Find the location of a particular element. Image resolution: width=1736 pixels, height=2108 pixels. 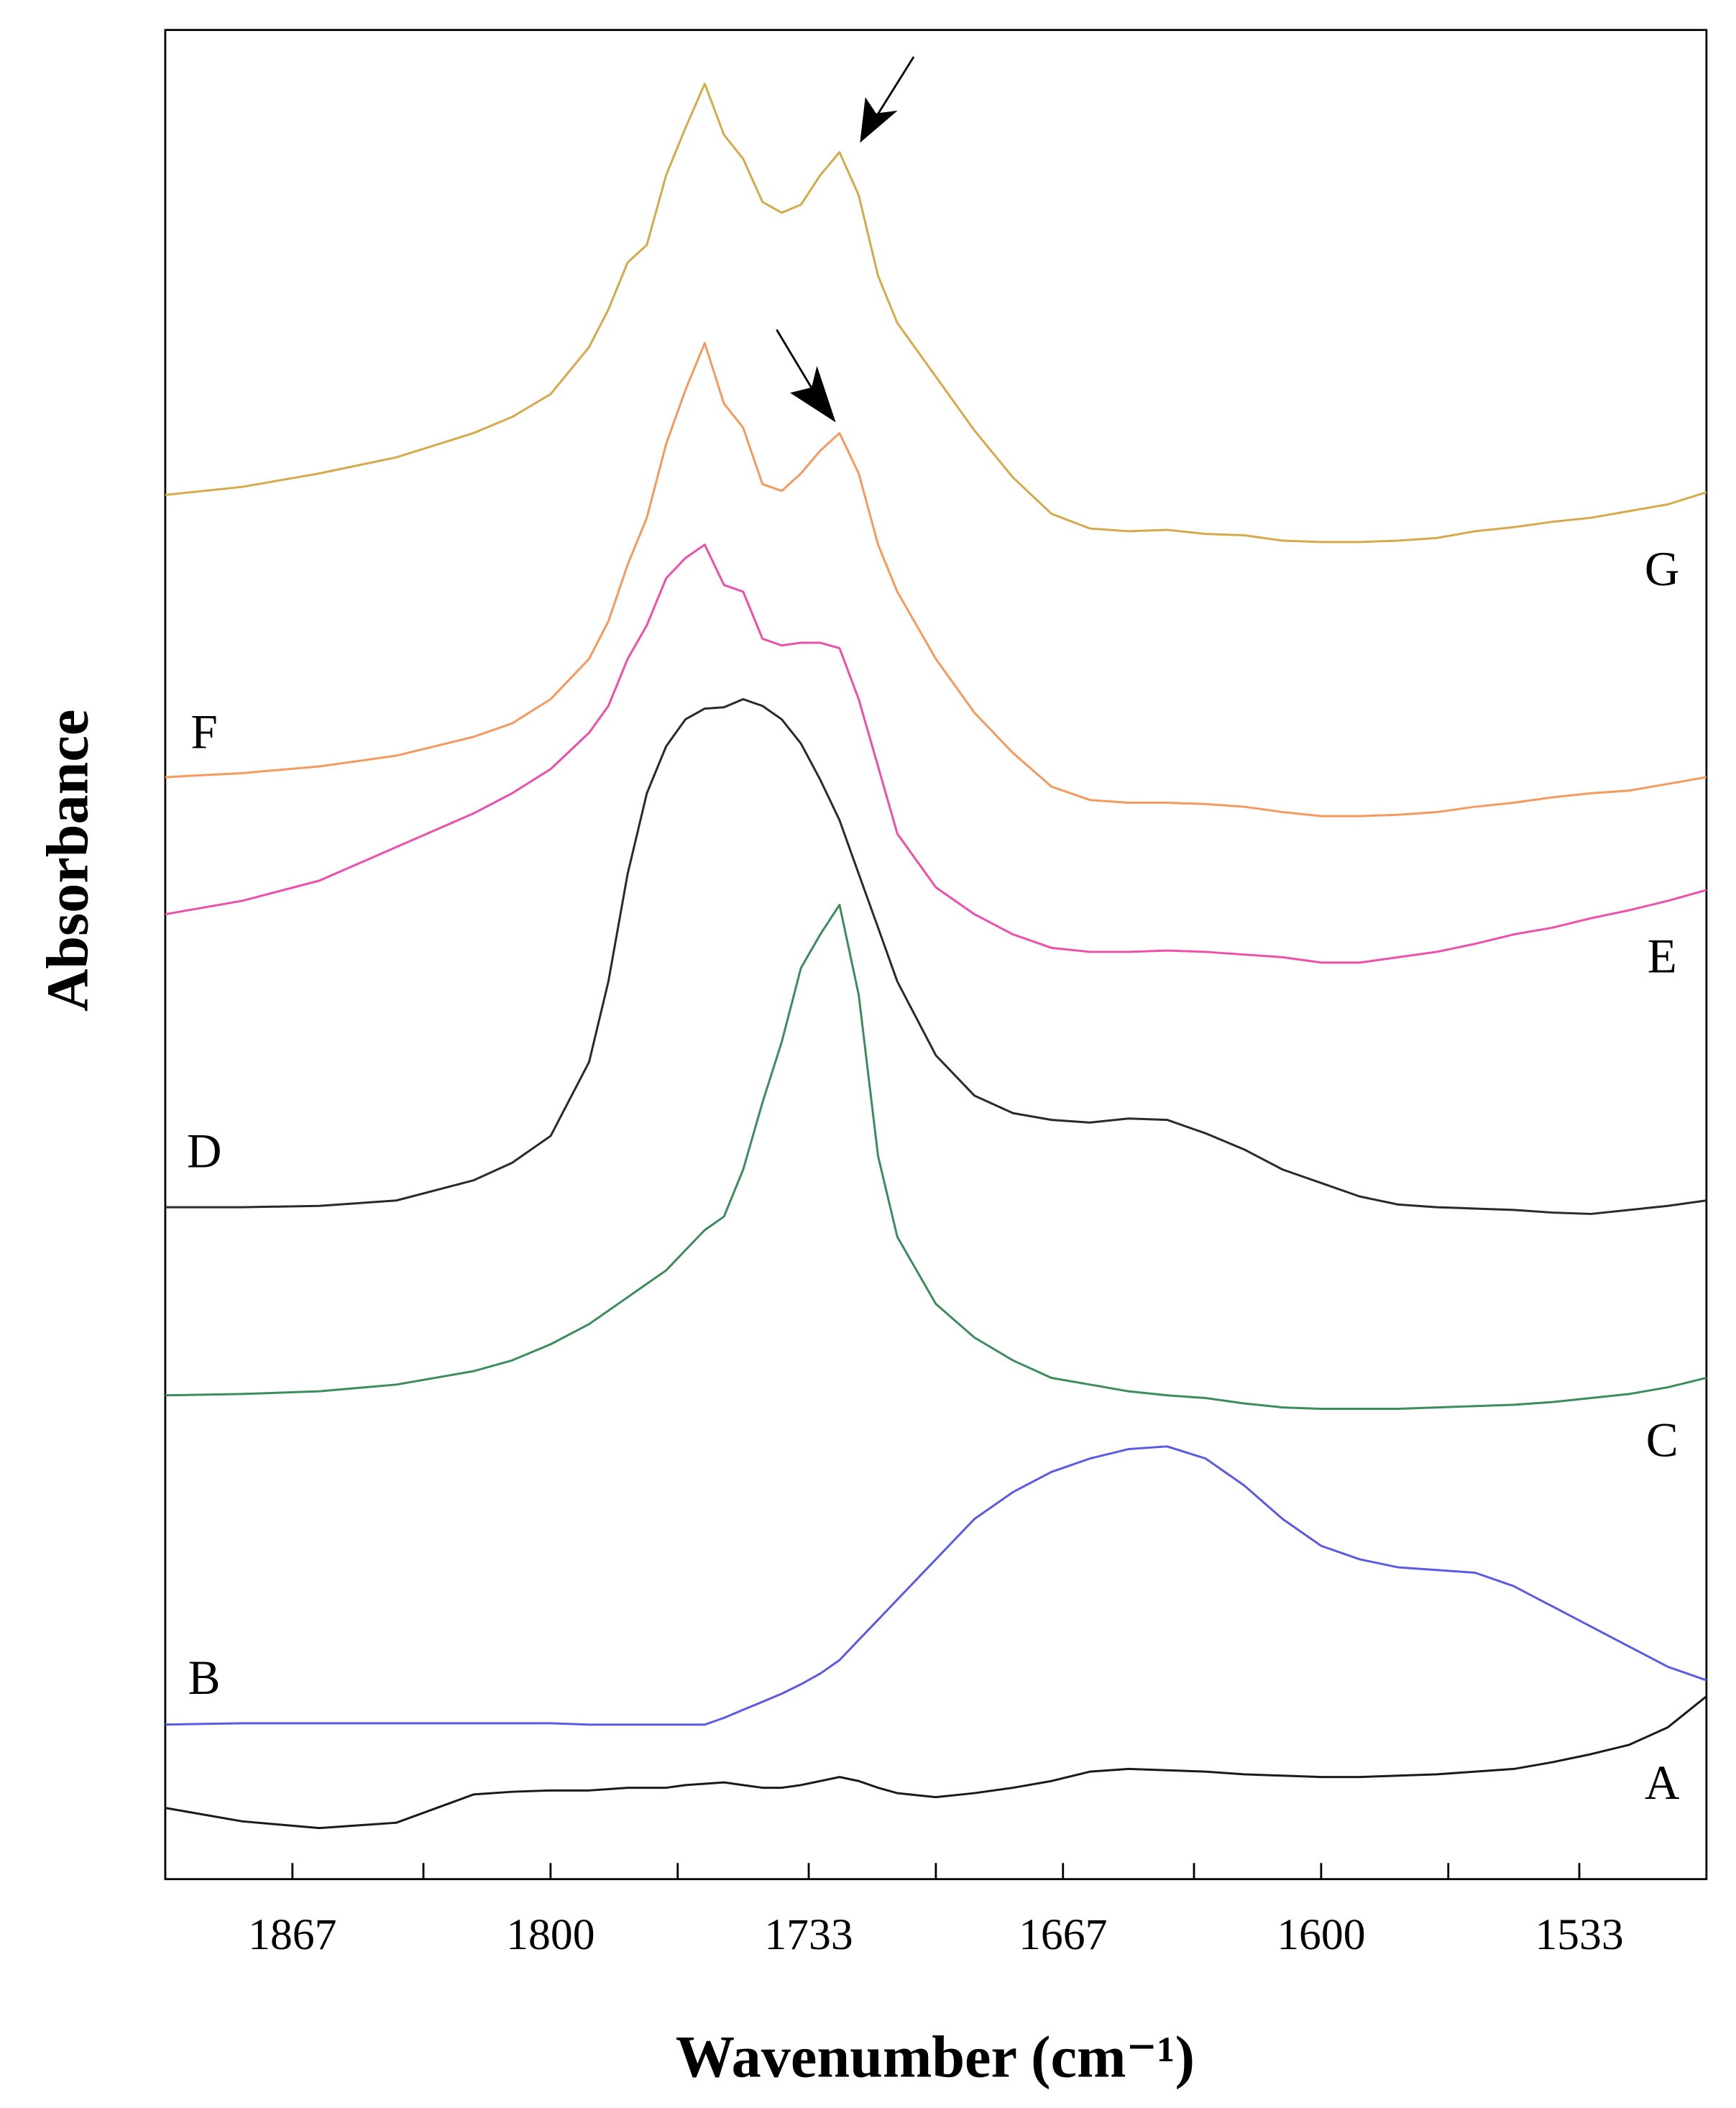

y-axis-title: Absorbance is located at coordinates (68, 861).